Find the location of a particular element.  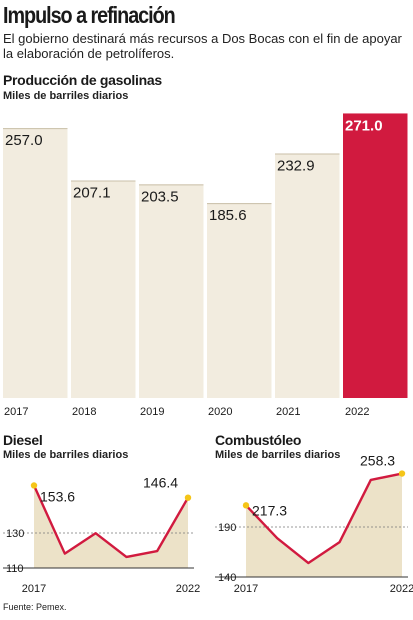

bar-chart-title: Producción de gasolinas is located at coordinates (82, 80).